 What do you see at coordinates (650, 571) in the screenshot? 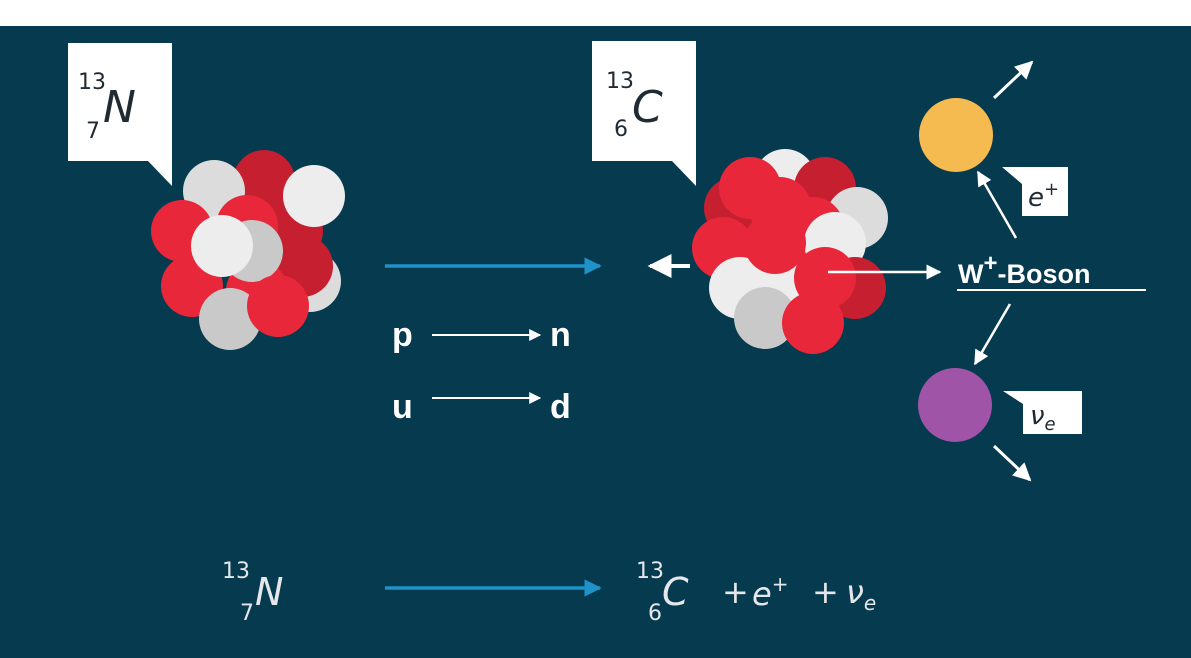
I see `equation-right-mass: 13` at bounding box center [650, 571].